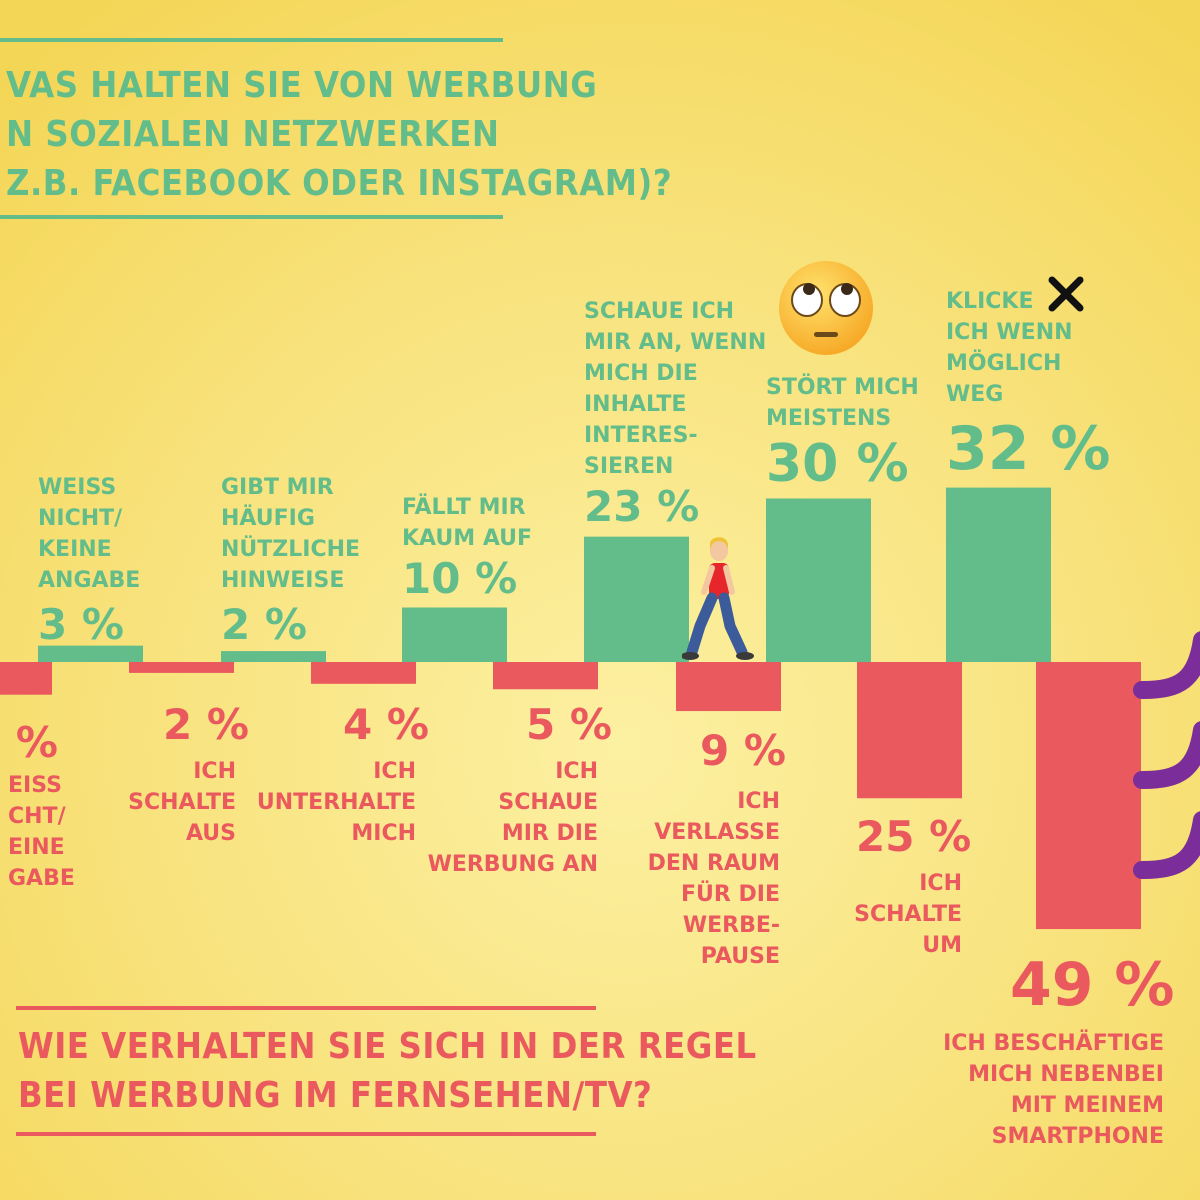 This screenshot has width=1200, height=1200. What do you see at coordinates (569, 724) in the screenshot?
I see `tv-value-schaue-werbung: 5 %` at bounding box center [569, 724].